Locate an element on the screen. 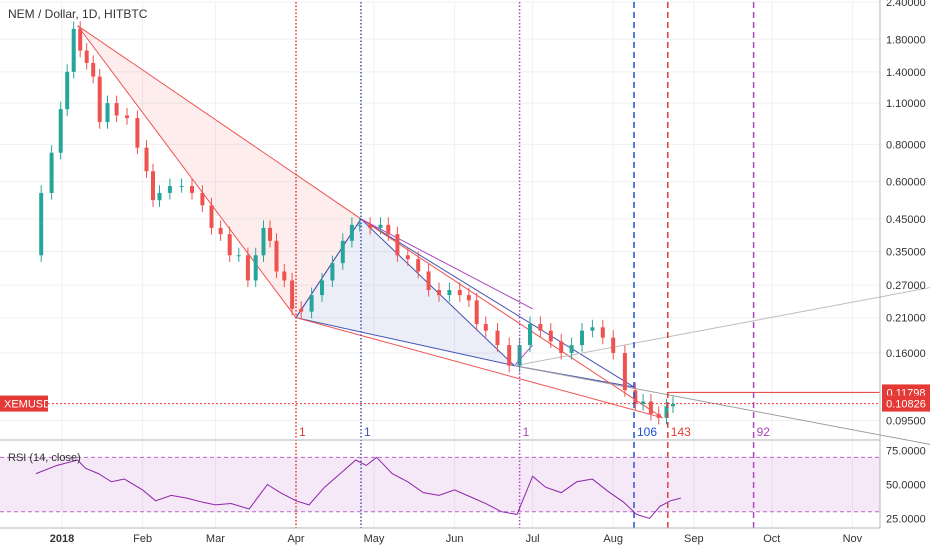 The width and height of the screenshot is (932, 550). price-tick-label: 2.40000 is located at coordinates (906, 4).